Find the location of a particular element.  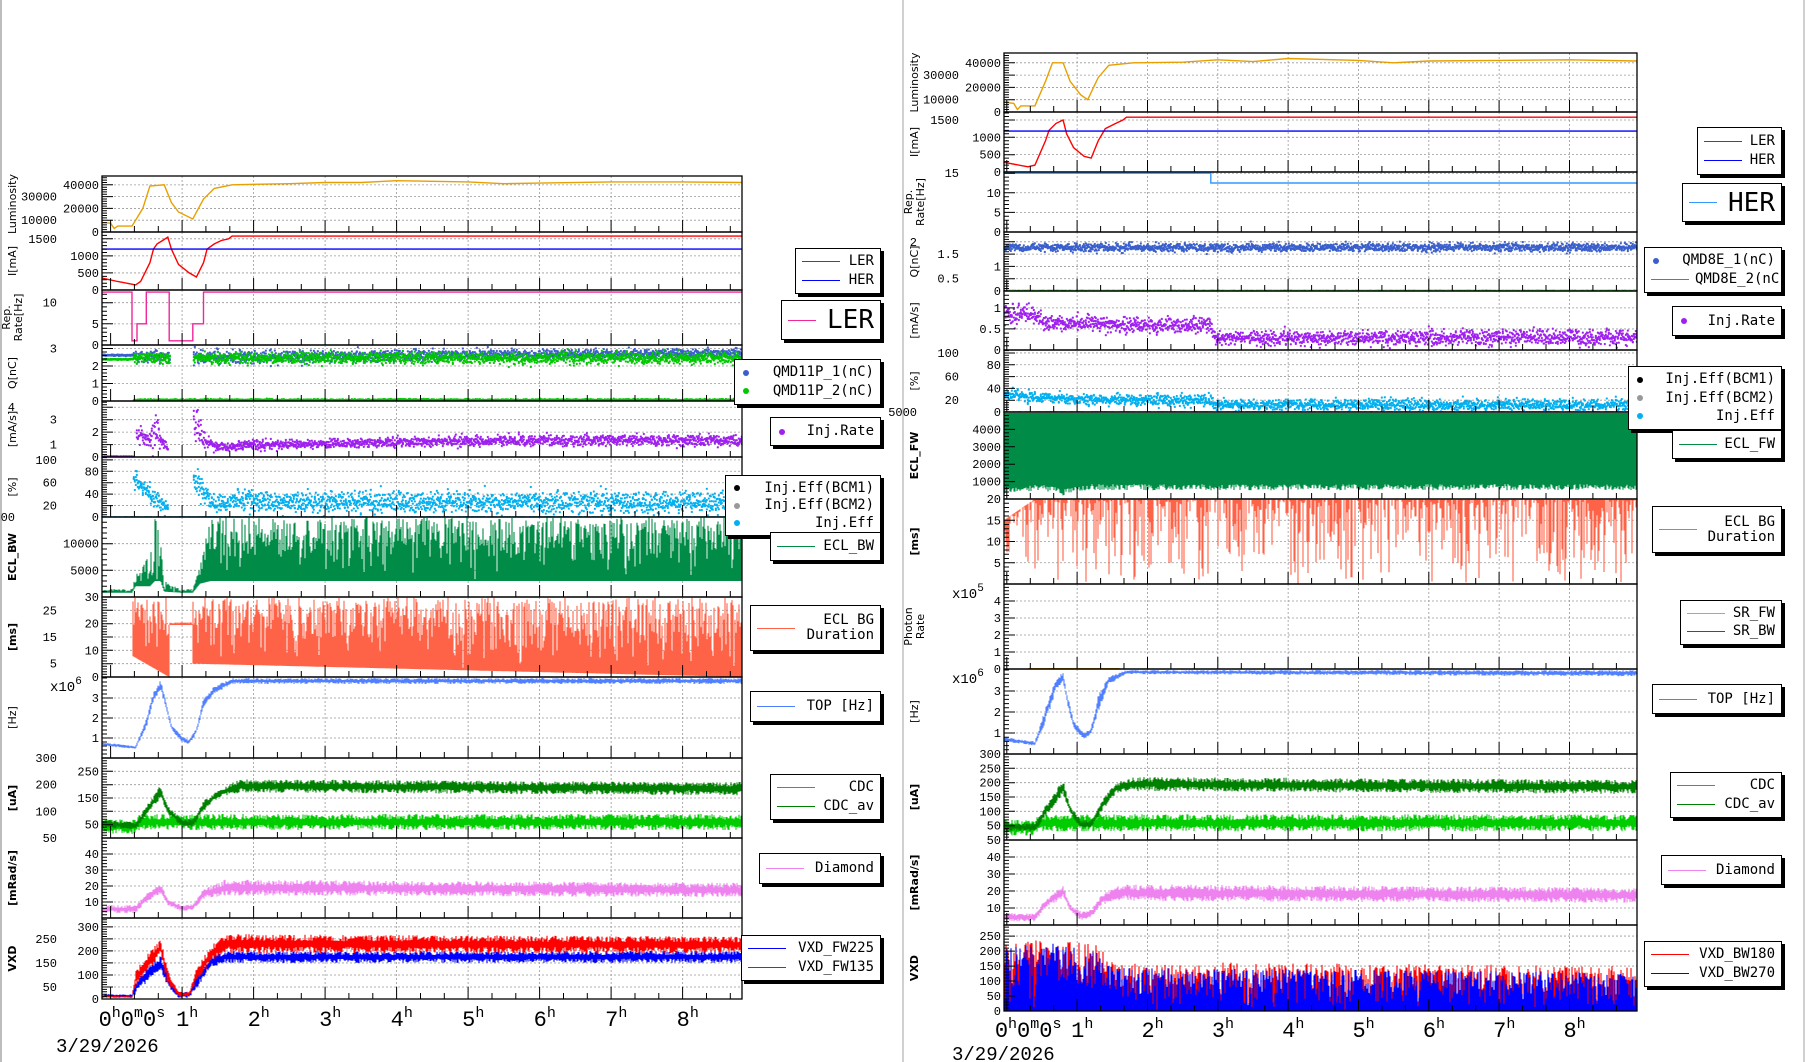

legend-entry: HER is located at coordinates (838, 280).